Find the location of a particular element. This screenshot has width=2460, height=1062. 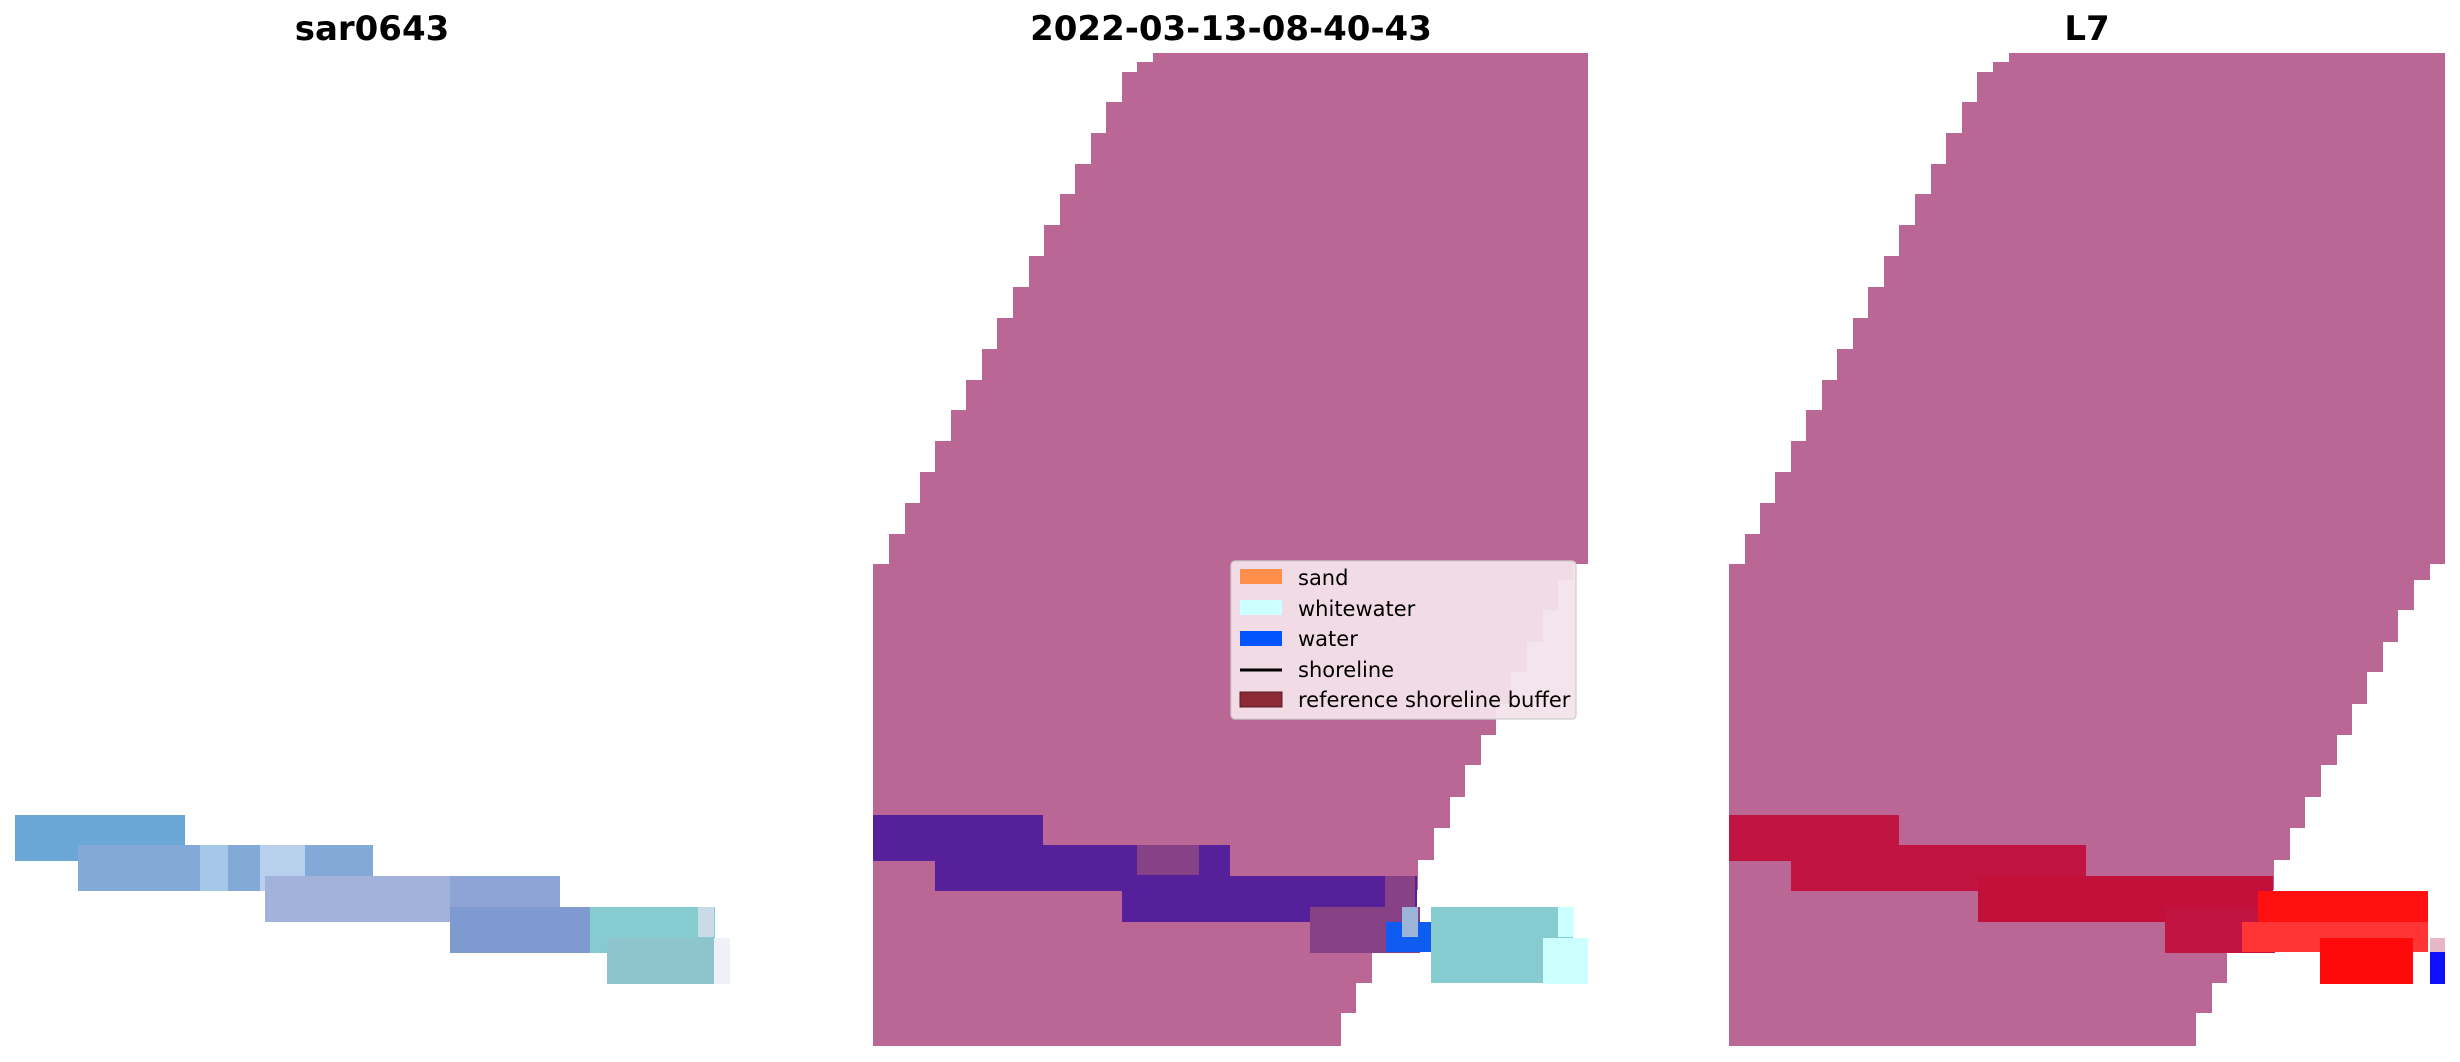

legend-label-sand: sand is located at coordinates (1323, 578).